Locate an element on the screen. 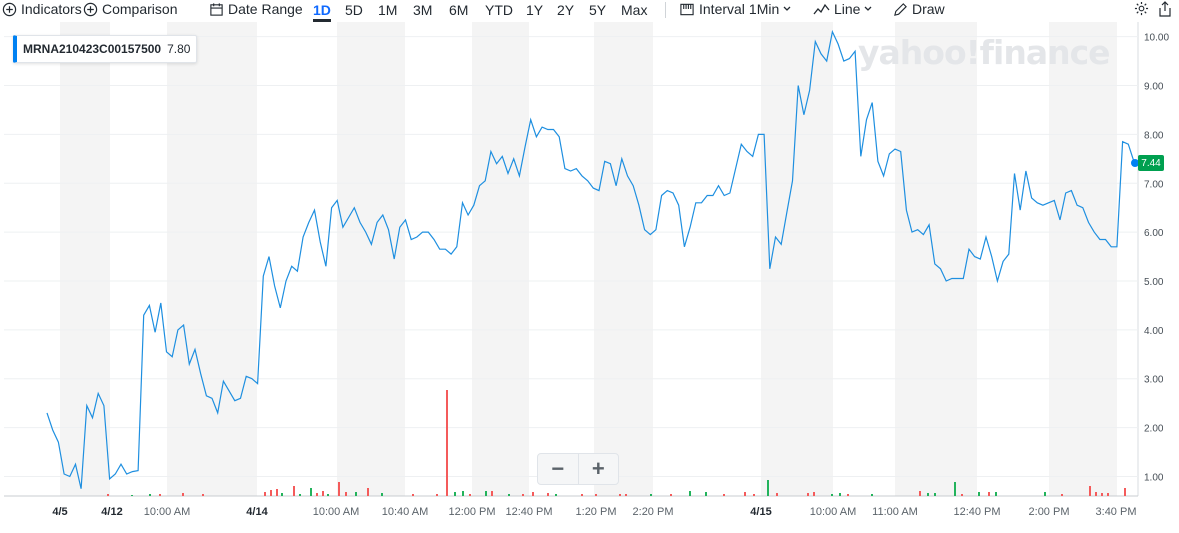 The image size is (1179, 533). y-tick-label: 3.00 is located at coordinates (1154, 380).